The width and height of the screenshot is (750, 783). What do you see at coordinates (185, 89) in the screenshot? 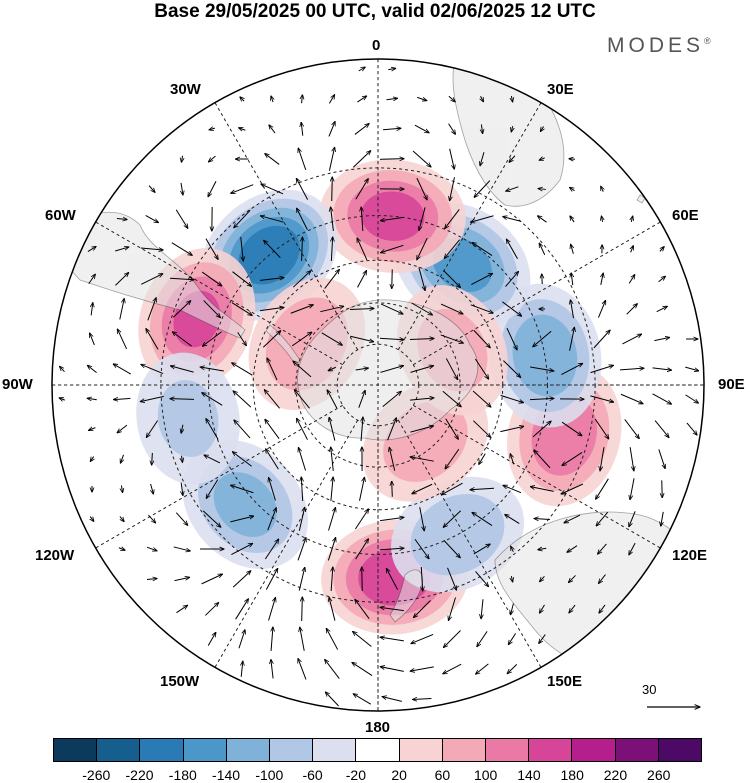
I see `lon-label-30w: 30W` at bounding box center [185, 89].